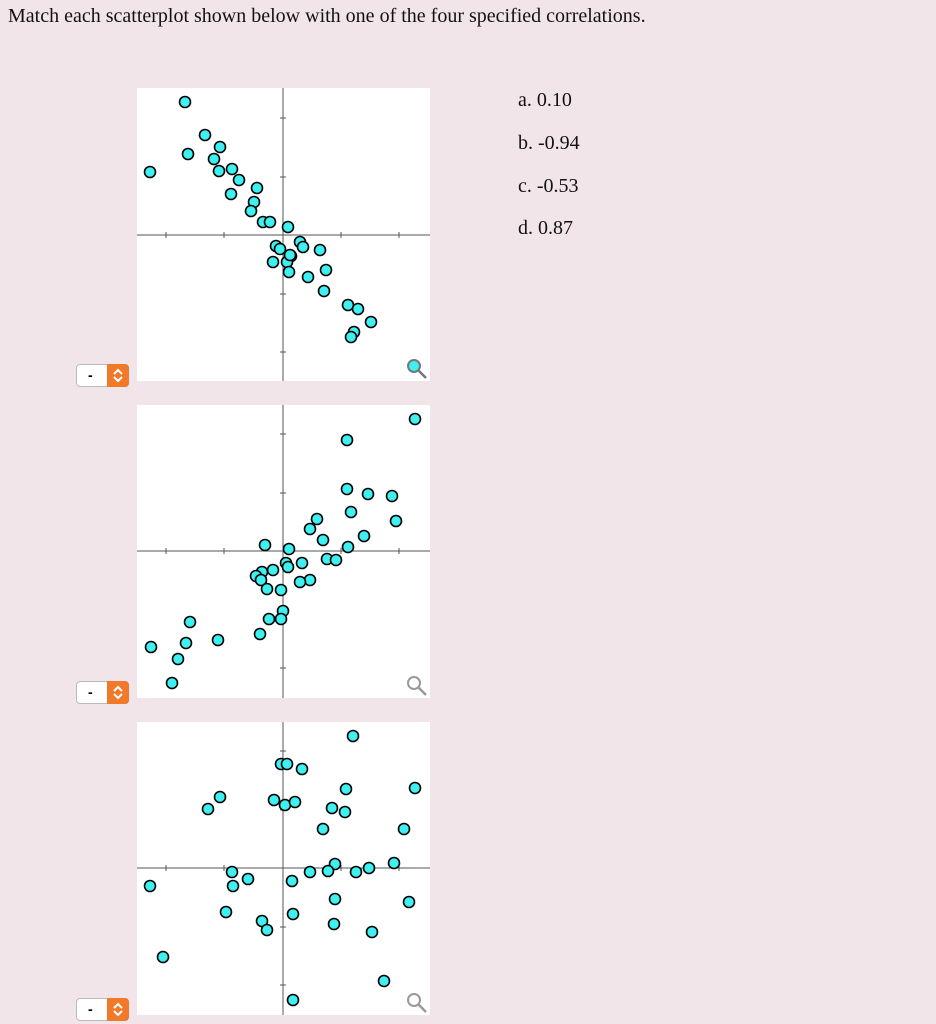 Image resolution: width=936 pixels, height=1024 pixels. Describe the element at coordinates (545, 228) in the screenshot. I see `option: d. 0.87` at that location.